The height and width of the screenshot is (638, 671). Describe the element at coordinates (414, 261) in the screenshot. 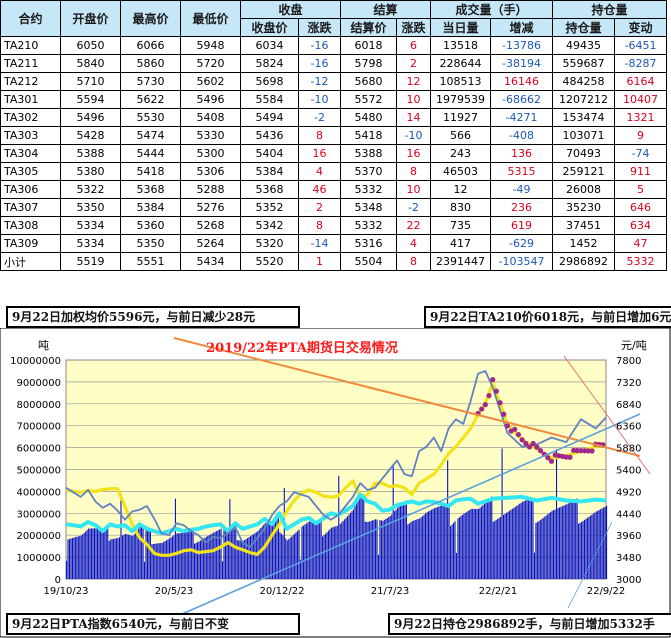

I see `cell-settle-chg: 8` at that location.